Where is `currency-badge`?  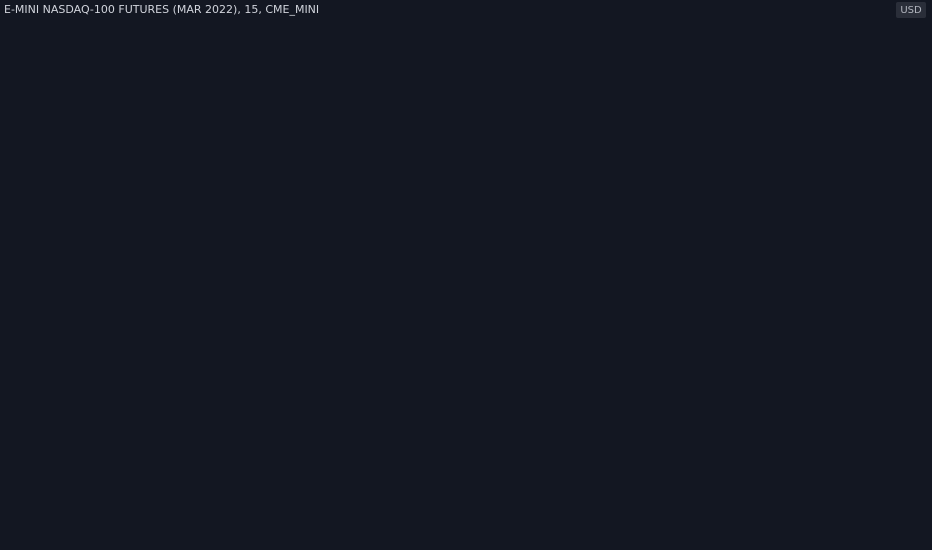
currency-badge is located at coordinates (911, 10).